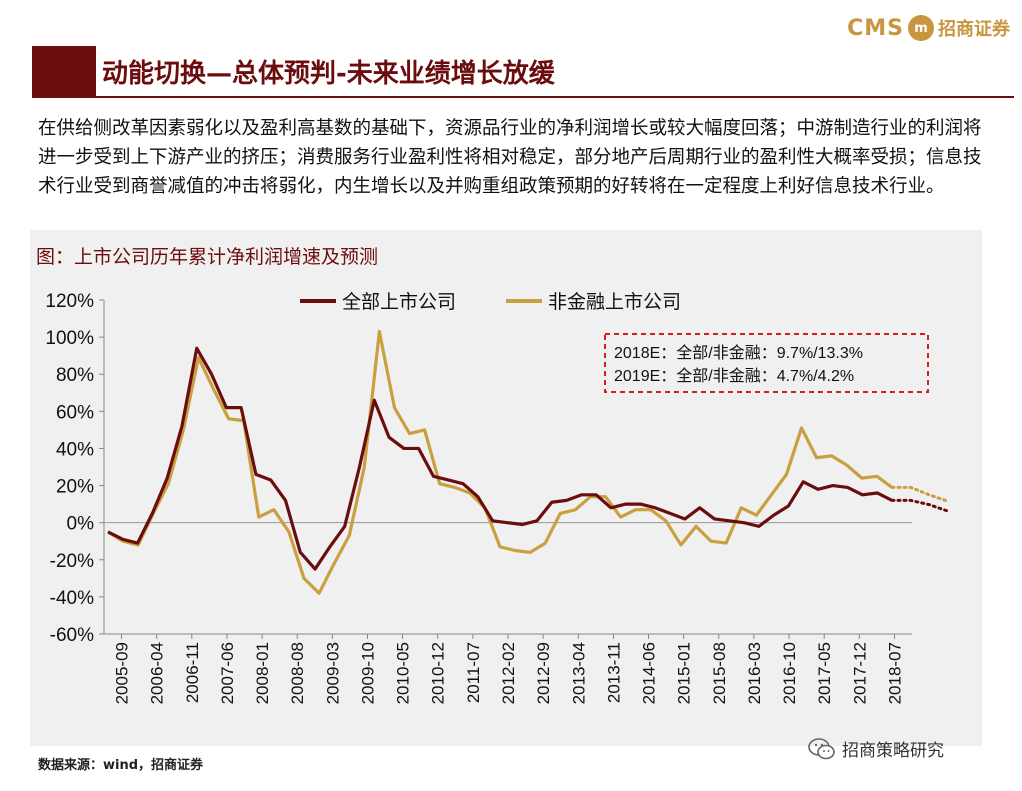  I want to click on forecast-box, so click(766, 363).